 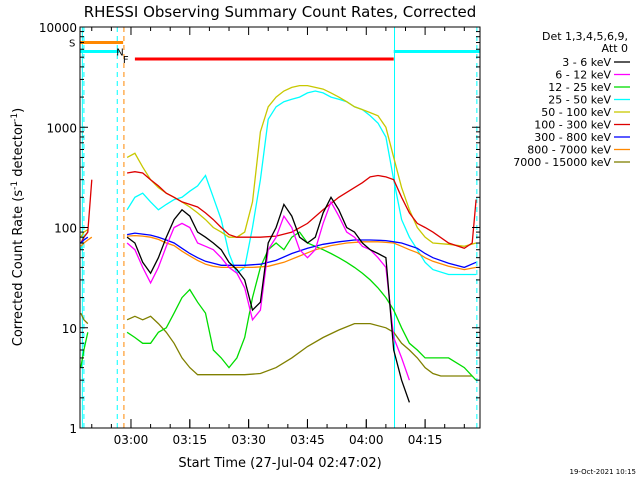 What do you see at coordinates (366, 440) in the screenshot?
I see `x-tick-label-4: 04:00` at bounding box center [366, 440].